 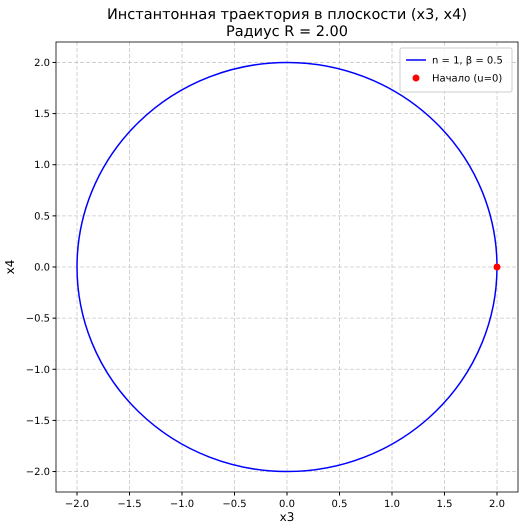 What do you see at coordinates (42, 166) in the screenshot?
I see `y-tick-label: 1.0` at bounding box center [42, 166].